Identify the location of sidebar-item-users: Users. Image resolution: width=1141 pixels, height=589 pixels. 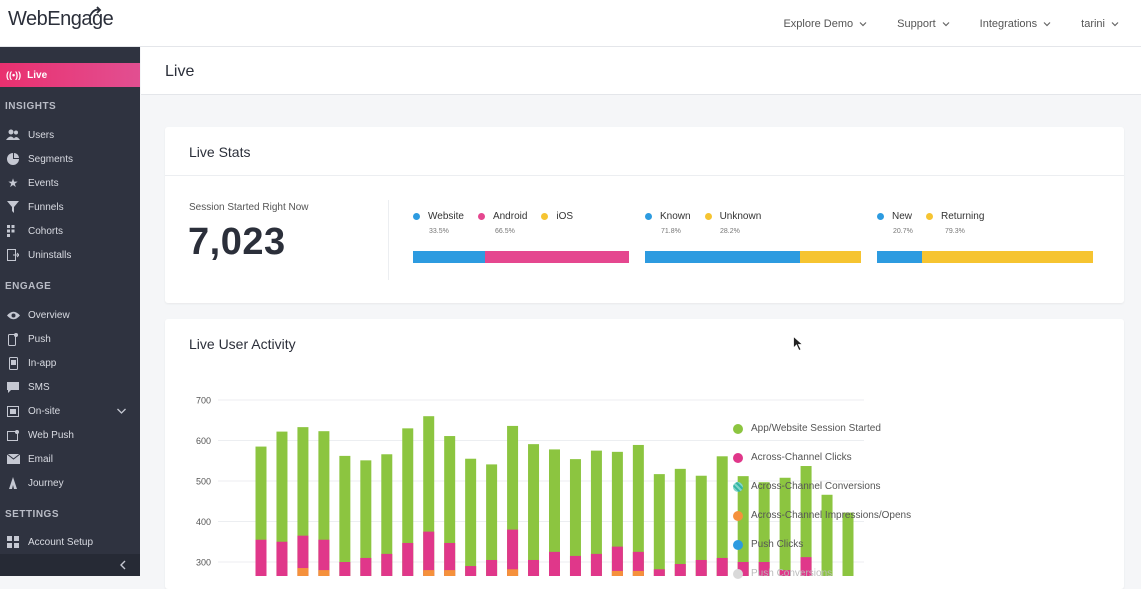
(70, 135).